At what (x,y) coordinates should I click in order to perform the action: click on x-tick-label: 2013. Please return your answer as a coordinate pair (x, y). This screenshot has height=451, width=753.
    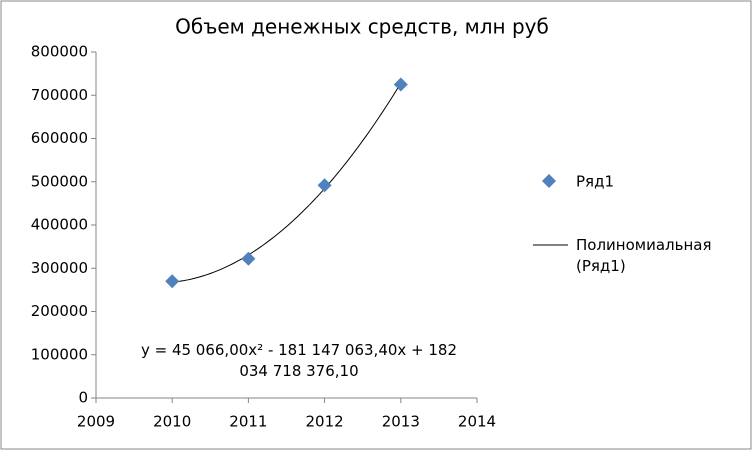
    Looking at the image, I should click on (401, 422).